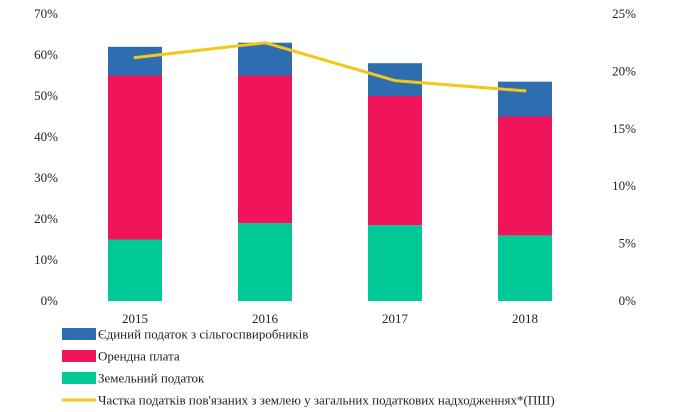  Describe the element at coordinates (151, 378) in the screenshot. I see `legend-label: Земельний податок` at that location.